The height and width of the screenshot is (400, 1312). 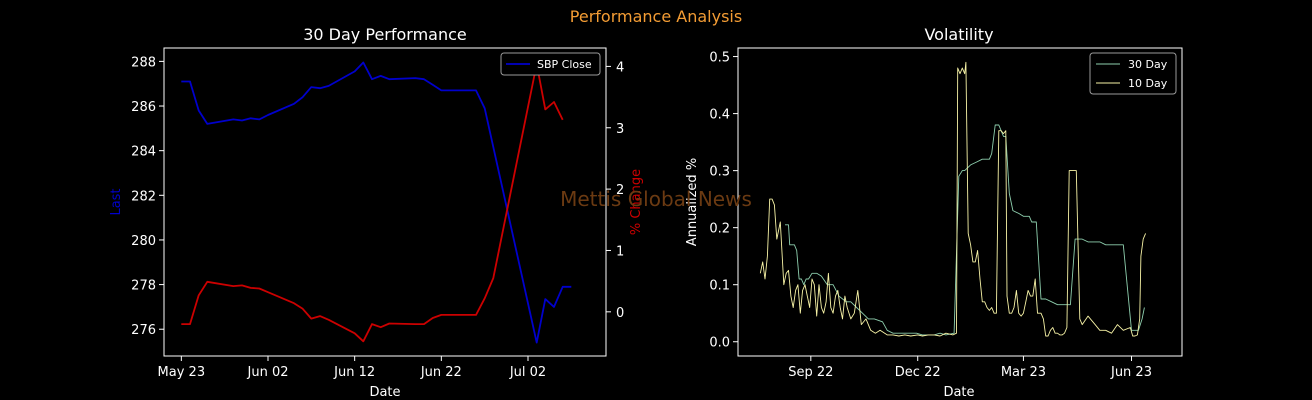 I want to click on performance-x-tick-label: Jul 02, so click(x=527, y=372).